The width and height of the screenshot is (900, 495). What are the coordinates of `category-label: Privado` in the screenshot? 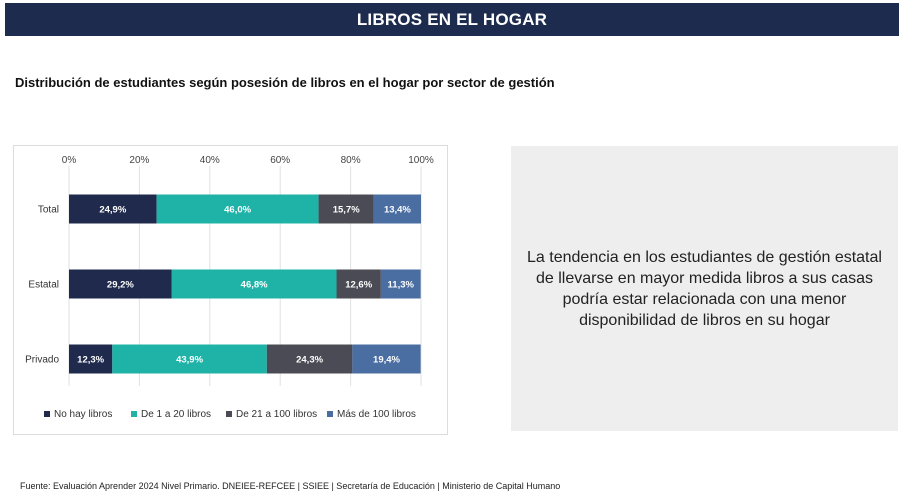 It's located at (42, 360).